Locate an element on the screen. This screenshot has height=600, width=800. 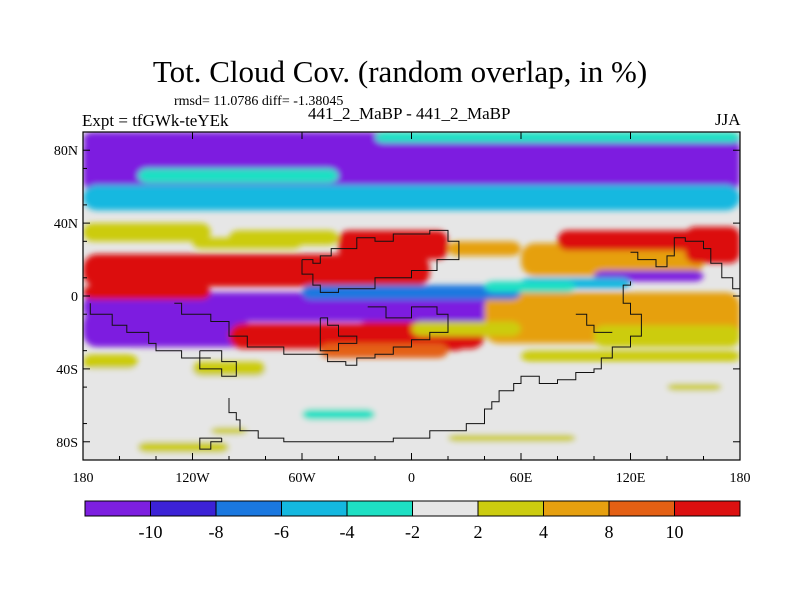
colorbar-label: 4 is located at coordinates (543, 532).